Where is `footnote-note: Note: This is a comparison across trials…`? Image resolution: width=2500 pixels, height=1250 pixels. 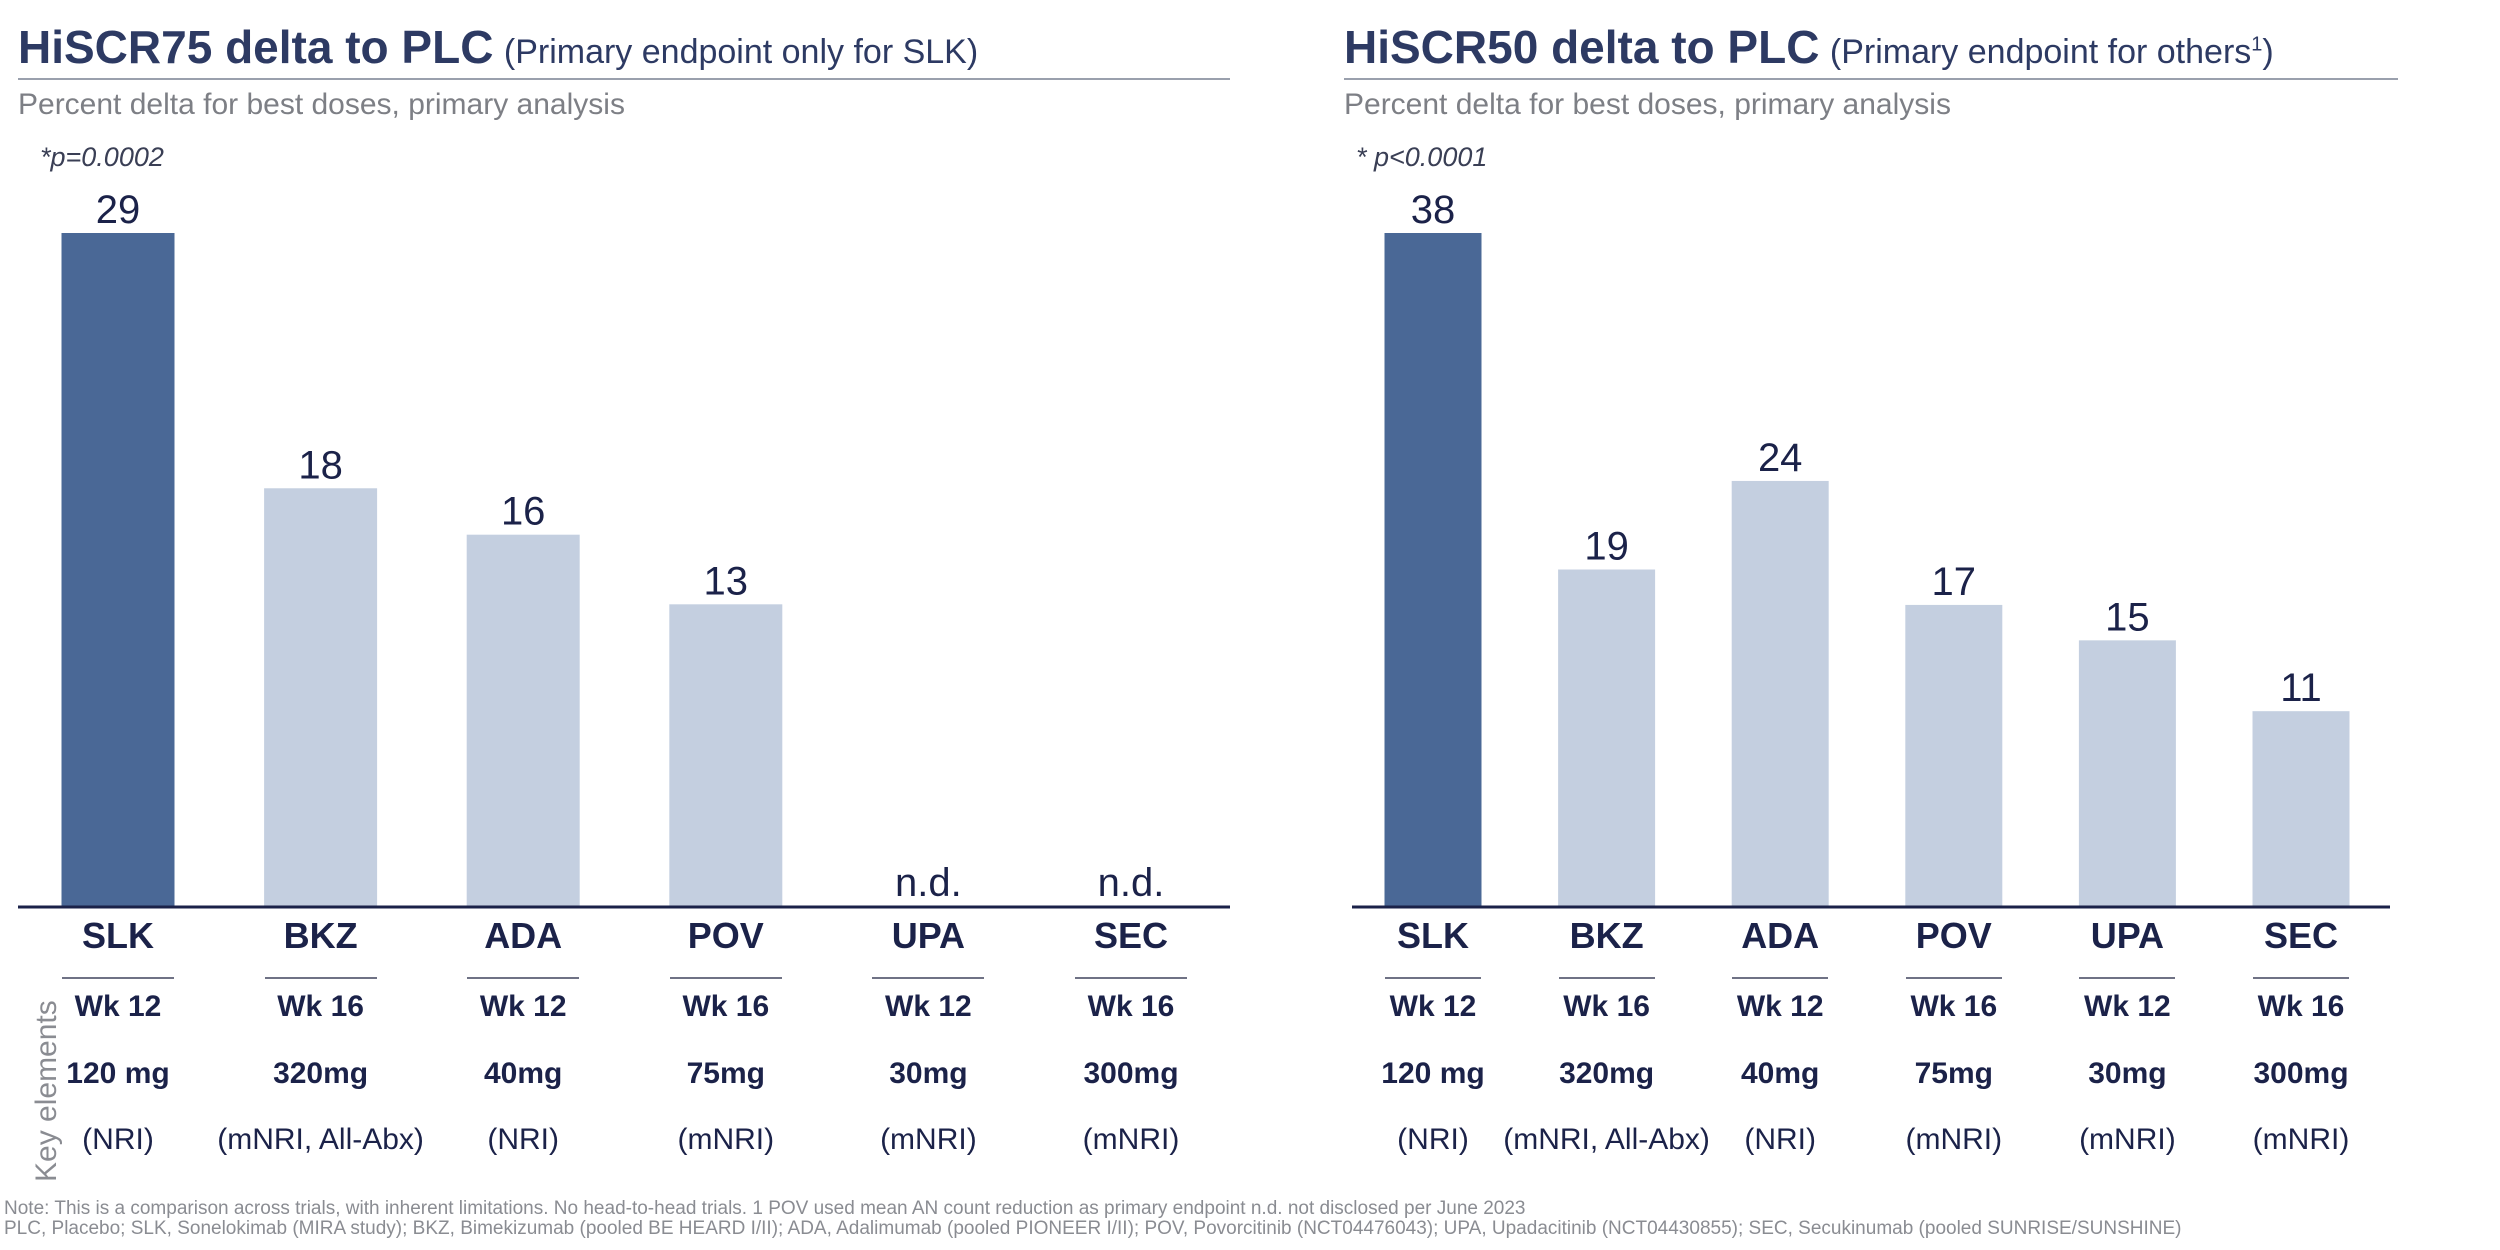
footnote-note: Note: This is a comparison across trials… is located at coordinates (765, 1208).